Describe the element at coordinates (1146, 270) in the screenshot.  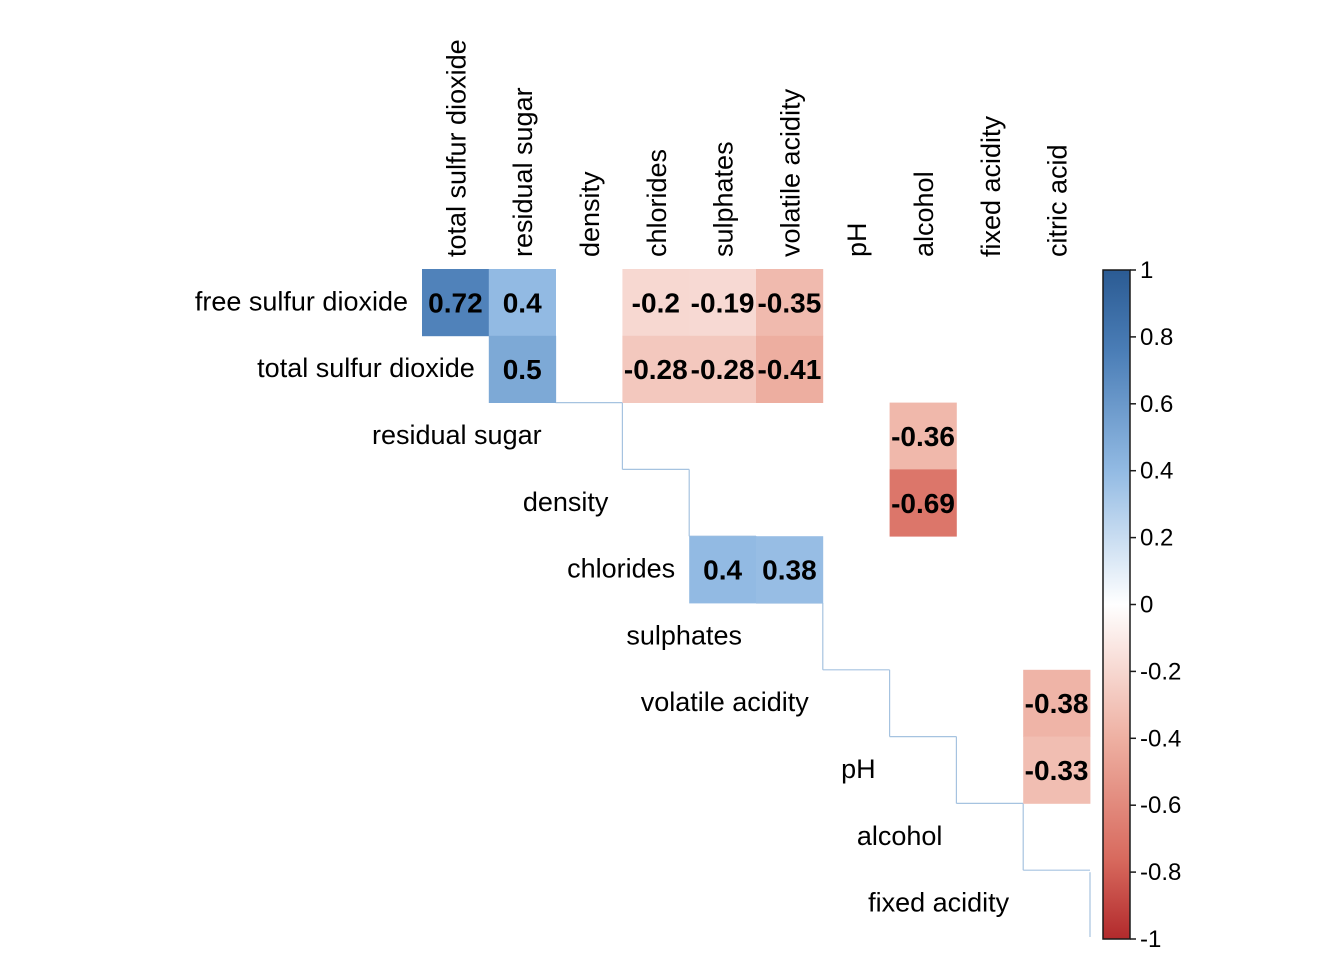
I see `colorbar-tick-label: 1` at that location.